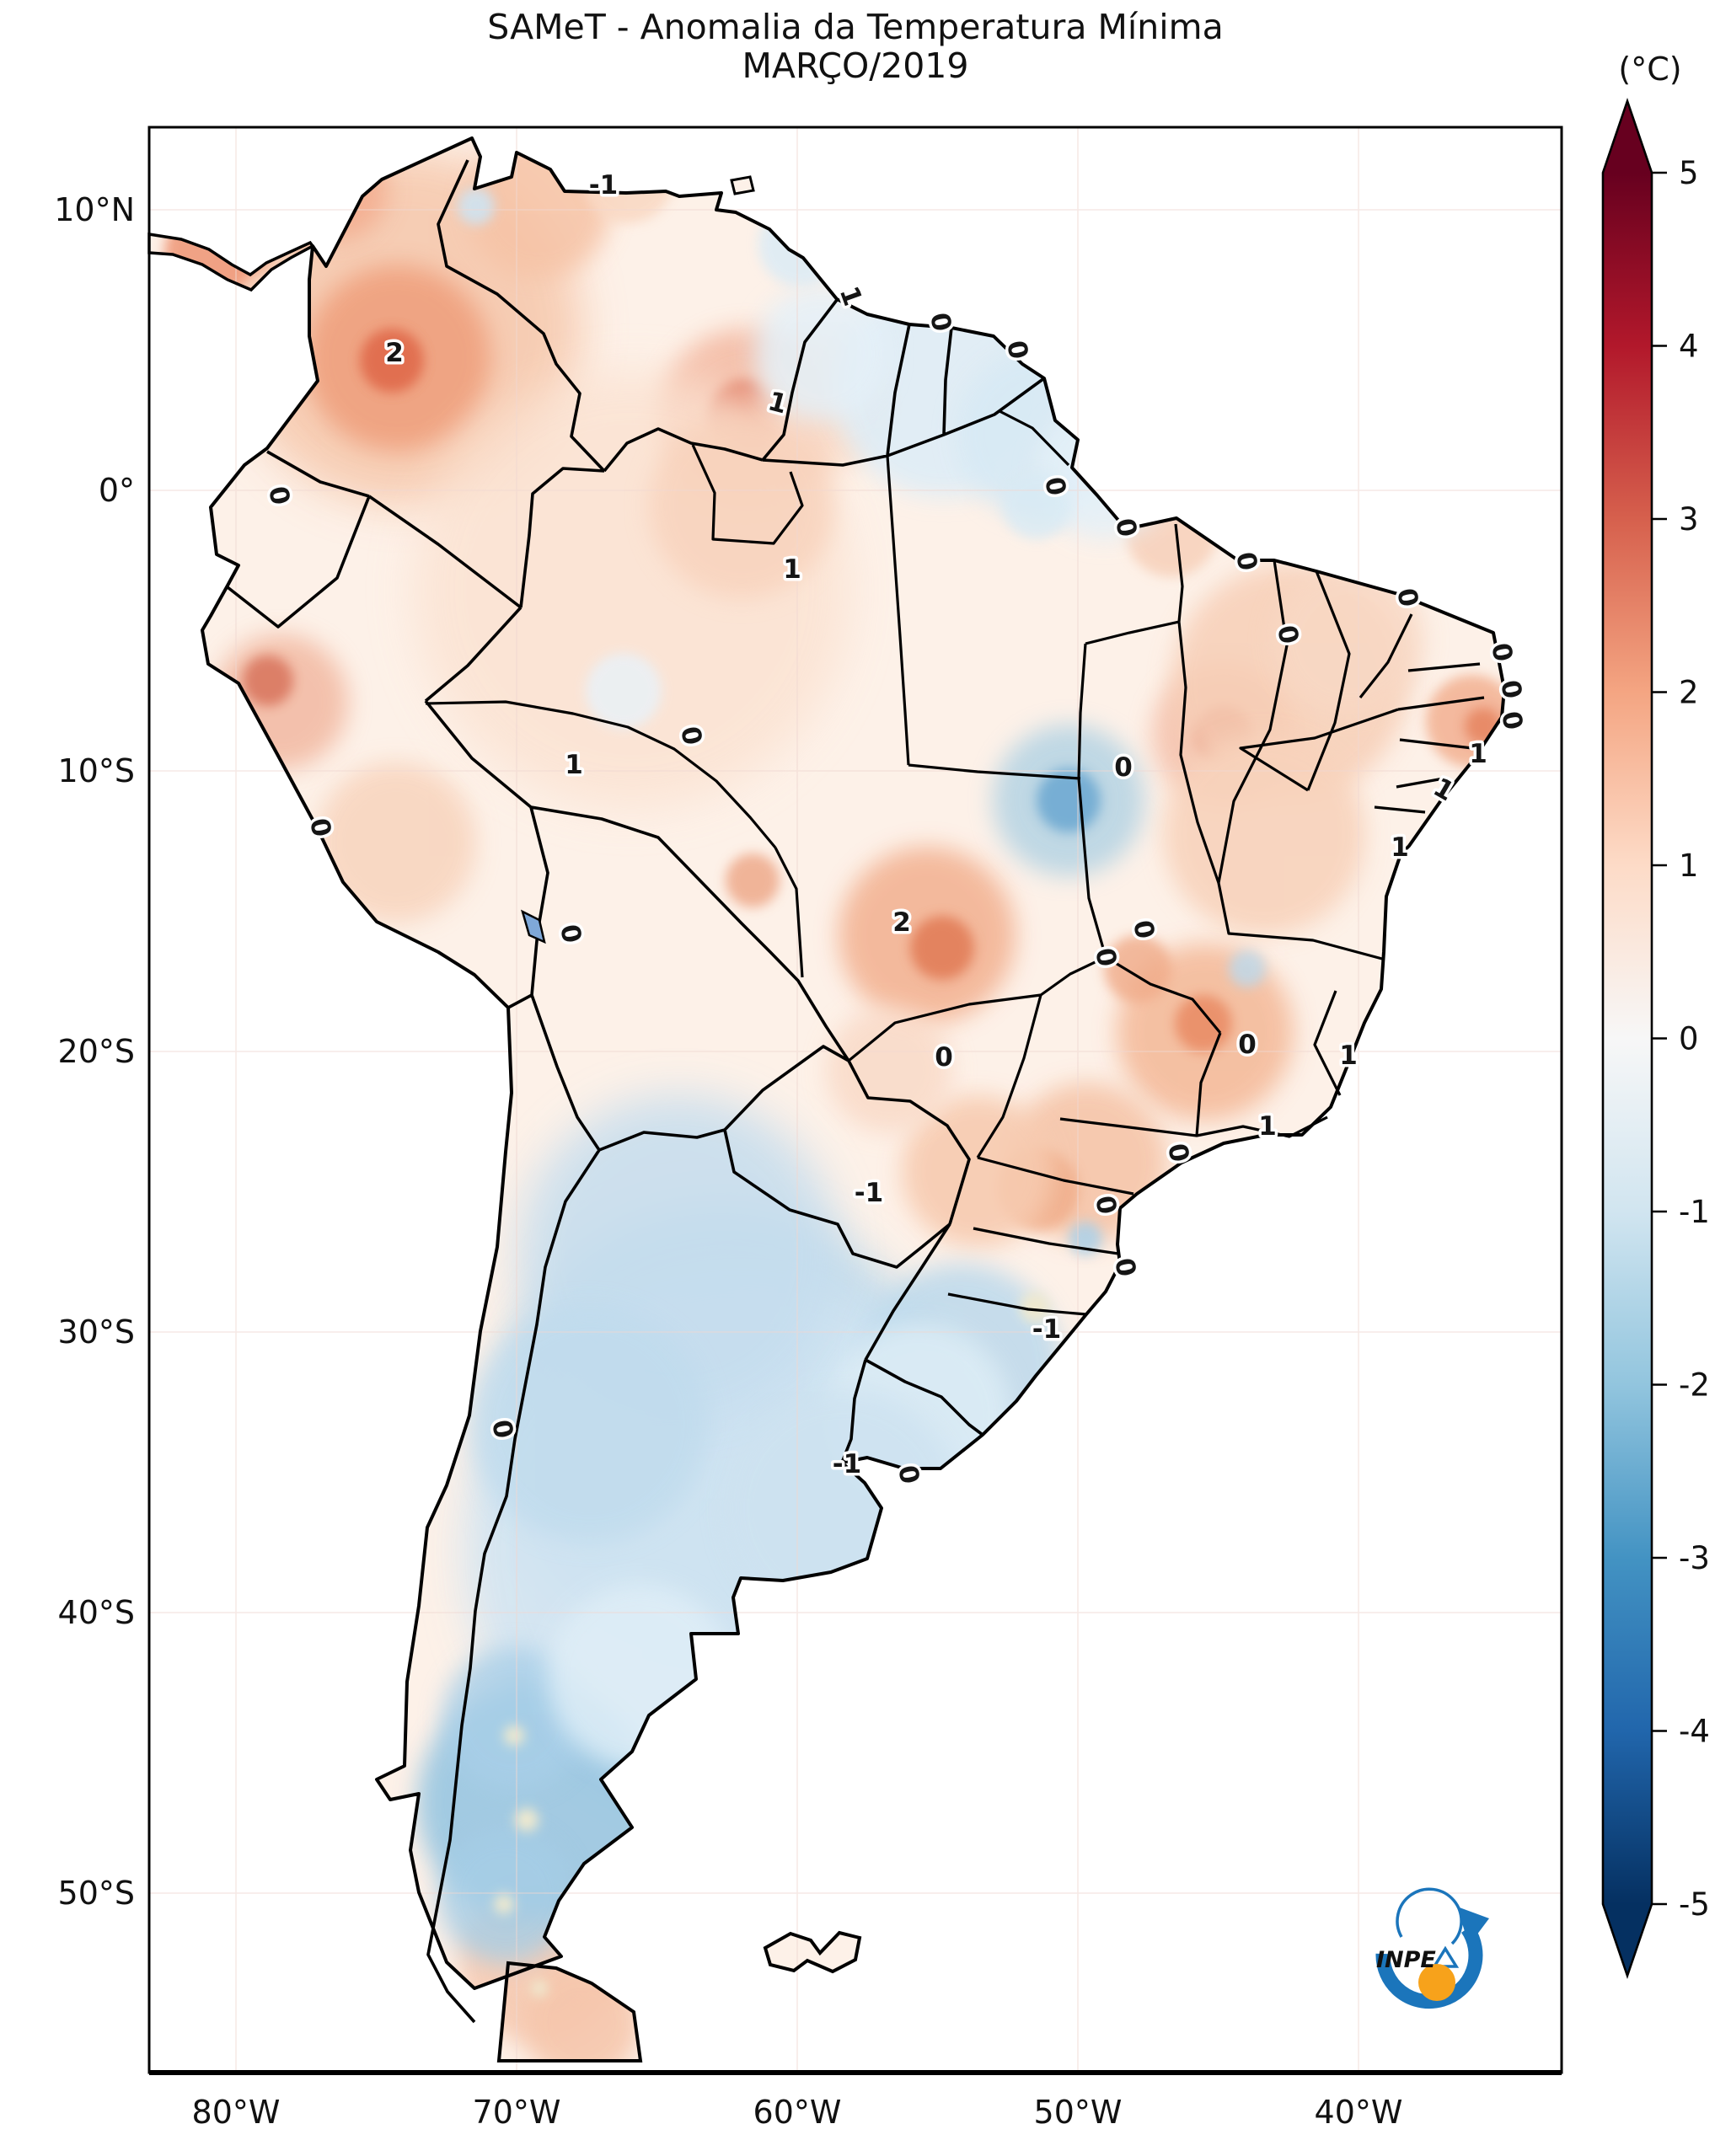 Image resolution: width=1731 pixels, height=2156 pixels. I want to click on tierra-del-fuego-outline, so click(569, 2011).